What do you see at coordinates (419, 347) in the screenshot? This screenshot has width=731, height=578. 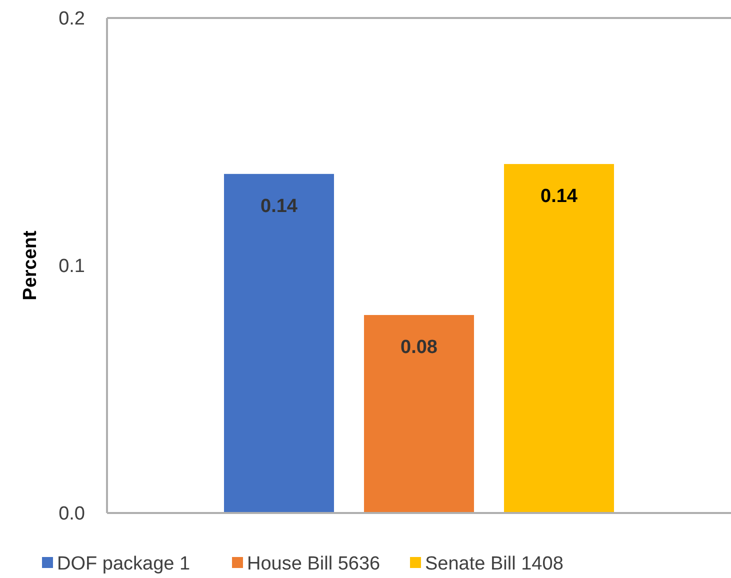 I see `data-label: 0.08` at bounding box center [419, 347].